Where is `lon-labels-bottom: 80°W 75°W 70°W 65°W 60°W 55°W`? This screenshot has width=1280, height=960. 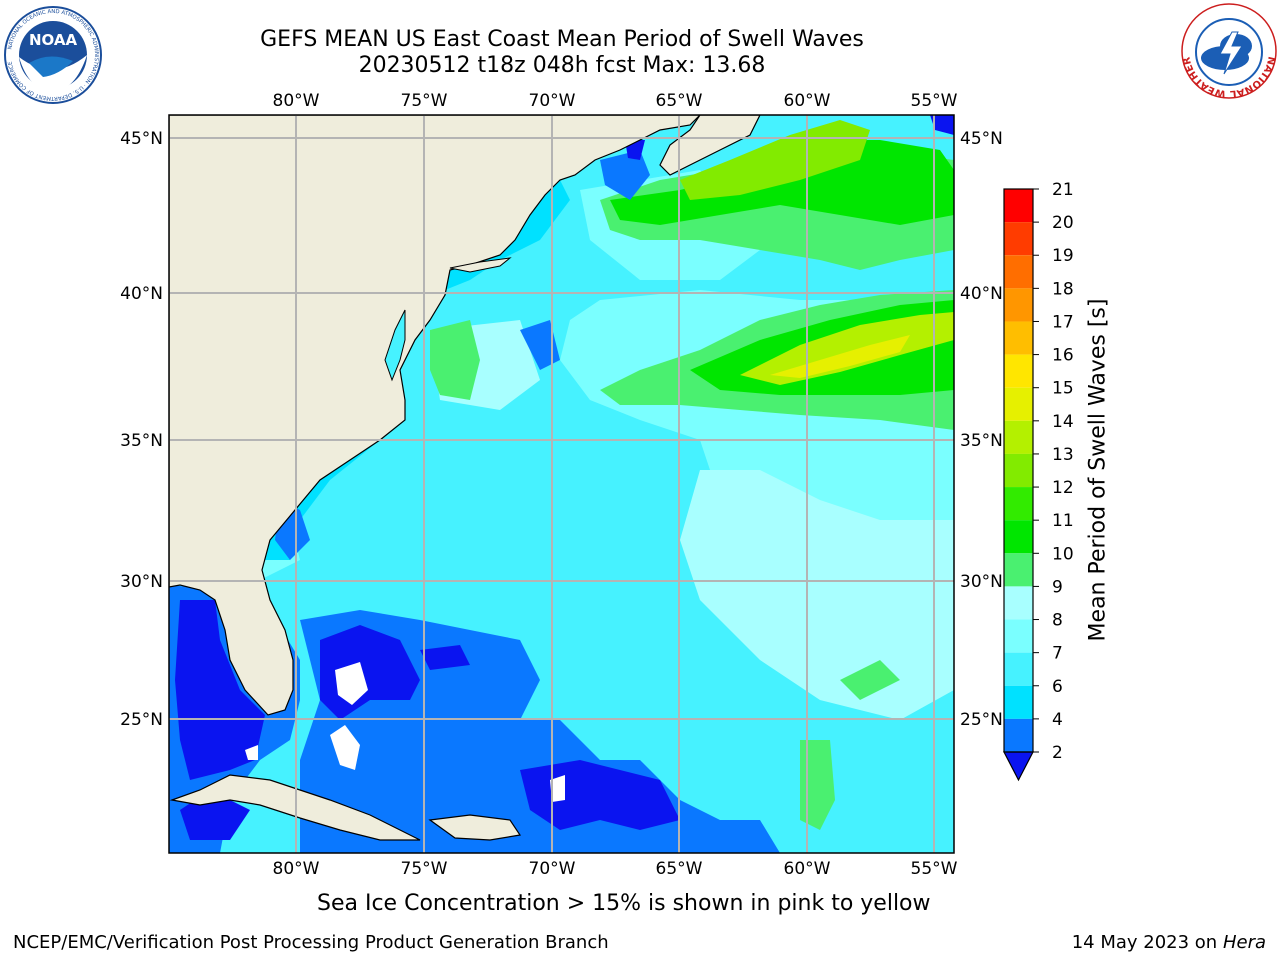
lon-labels-bottom: 80°W 75°W 70°W 65°W 60°W 55°W is located at coordinates (615, 869).